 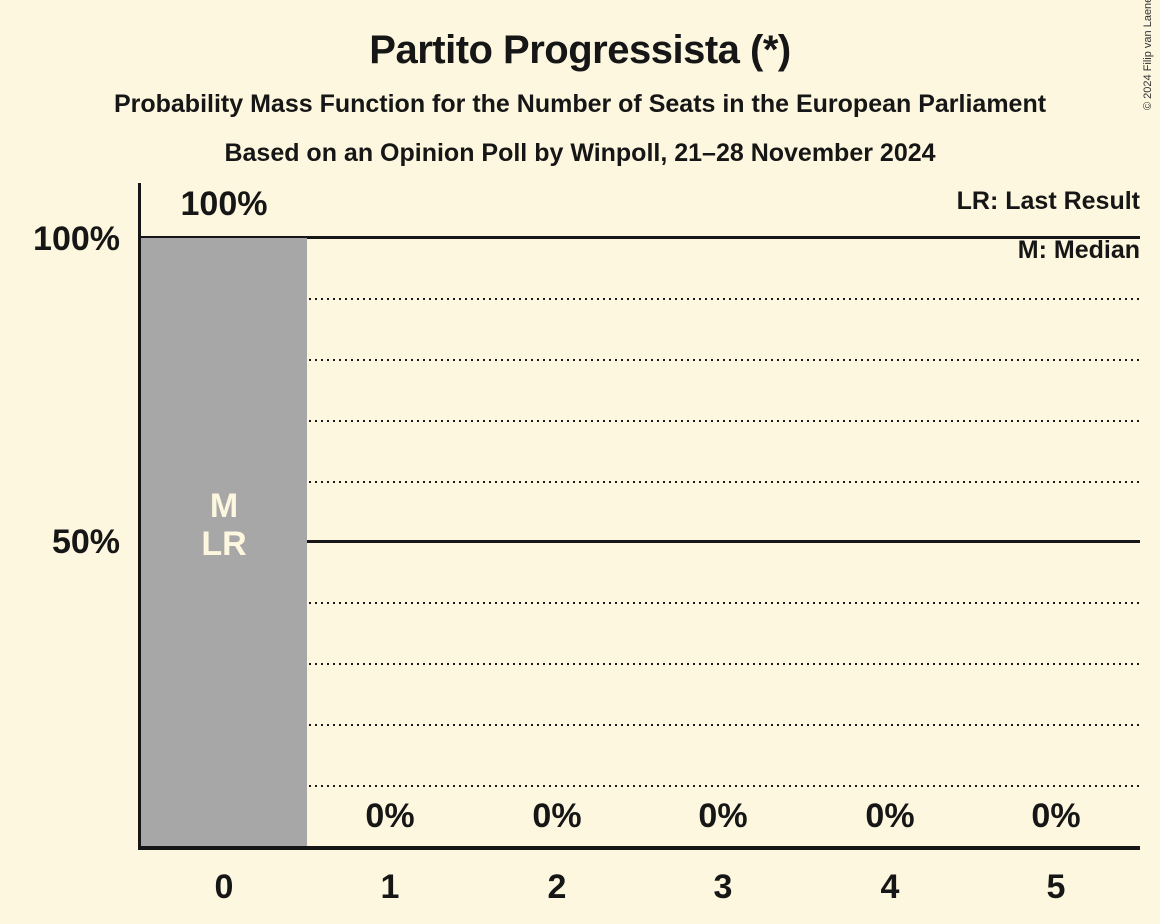 I want to click on legend-last-result: LR: Last Result, so click(x=1048, y=201).